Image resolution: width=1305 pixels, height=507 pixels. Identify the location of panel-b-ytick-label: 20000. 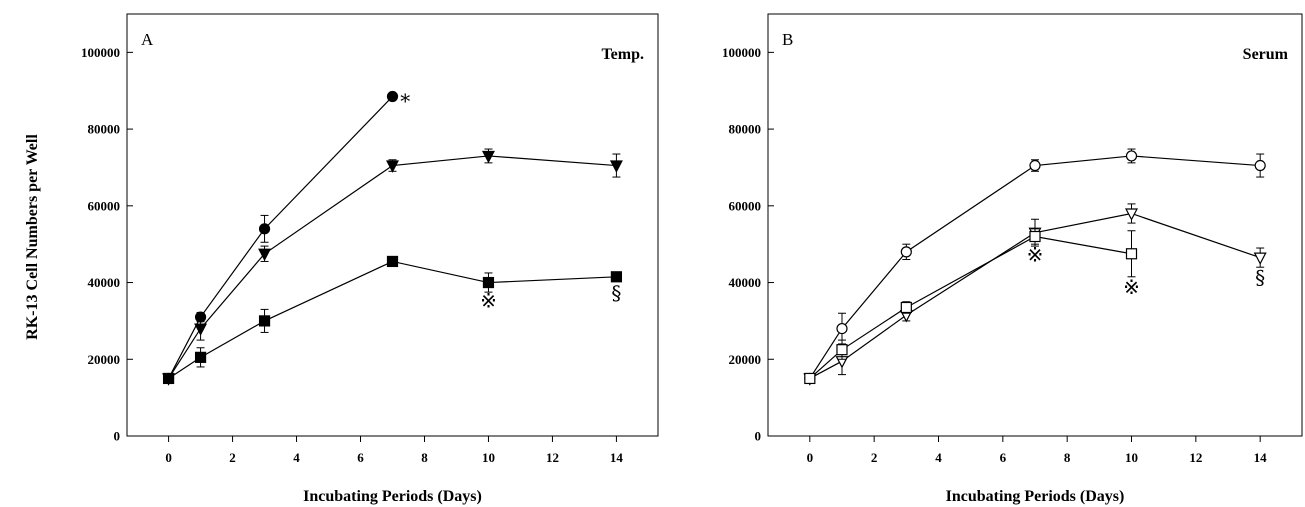
(745, 359).